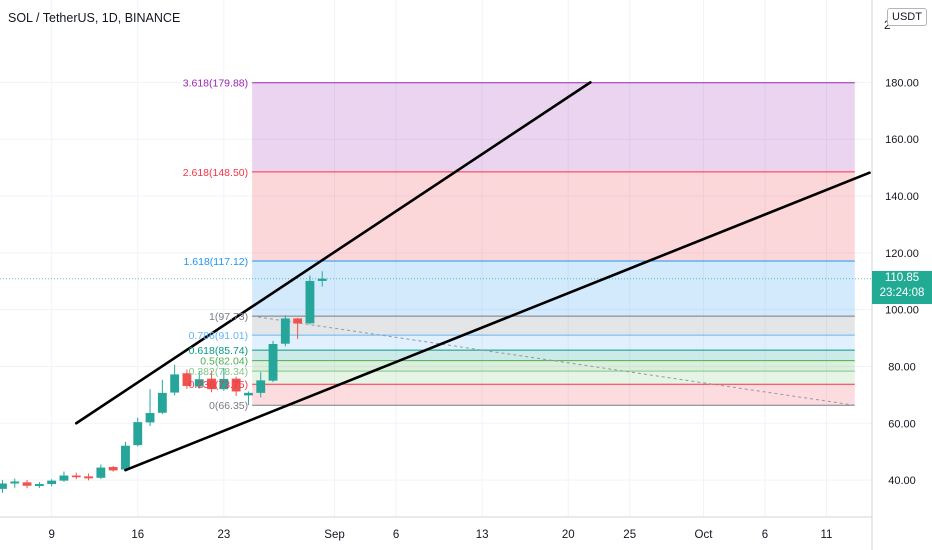 This screenshot has height=550, width=932. Describe the element at coordinates (827, 535) in the screenshot. I see `x-tick-label: 11` at that location.